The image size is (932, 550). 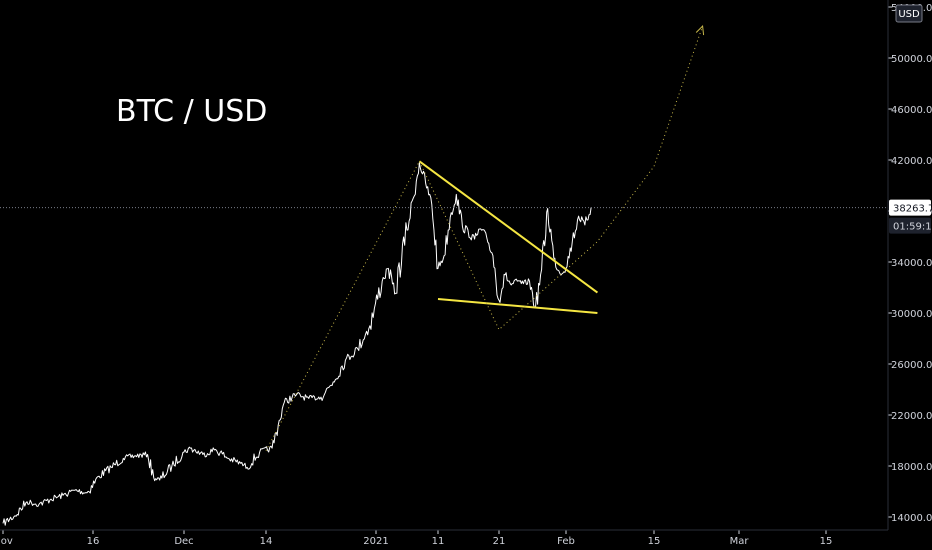 What do you see at coordinates (700, 30) in the screenshot?
I see `projection-arrowhead` at bounding box center [700, 30].